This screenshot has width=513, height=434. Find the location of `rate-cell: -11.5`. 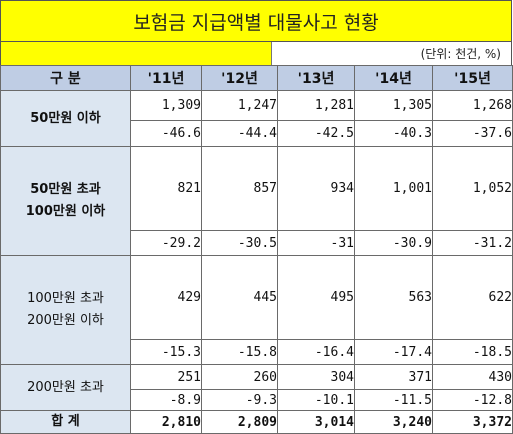

rate-cell: -11.5 is located at coordinates (393, 400).